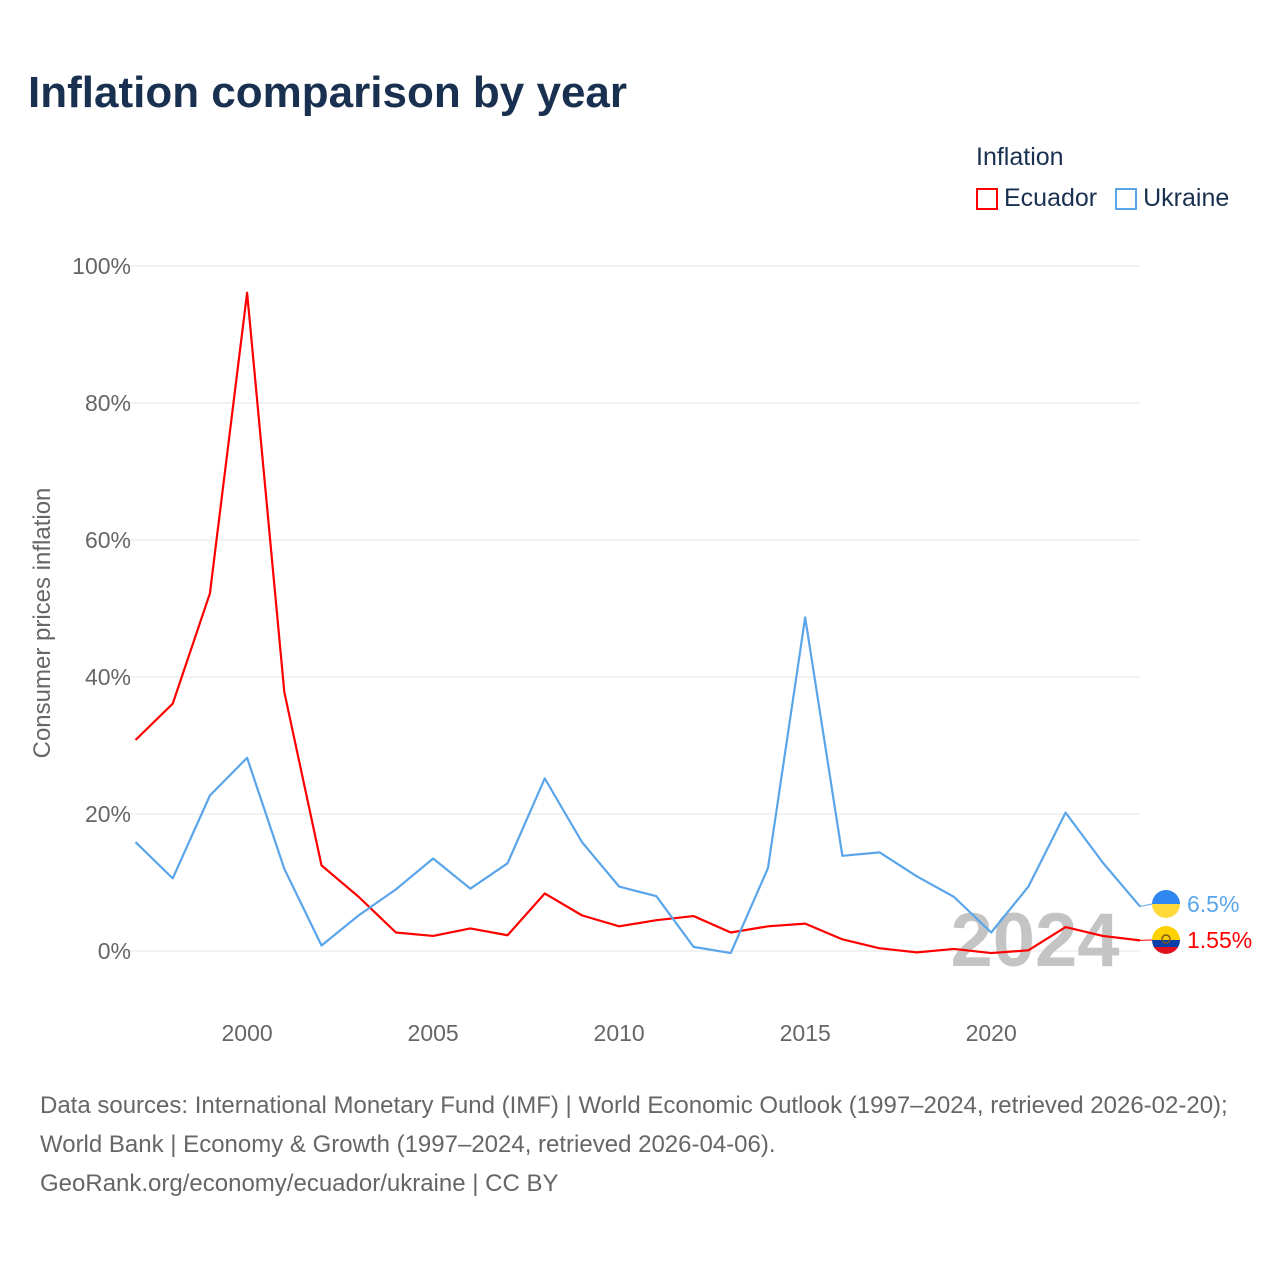 Image resolution: width=1280 pixels, height=1280 pixels. I want to click on end-label-ukraine: 6.5%, so click(1213, 904).